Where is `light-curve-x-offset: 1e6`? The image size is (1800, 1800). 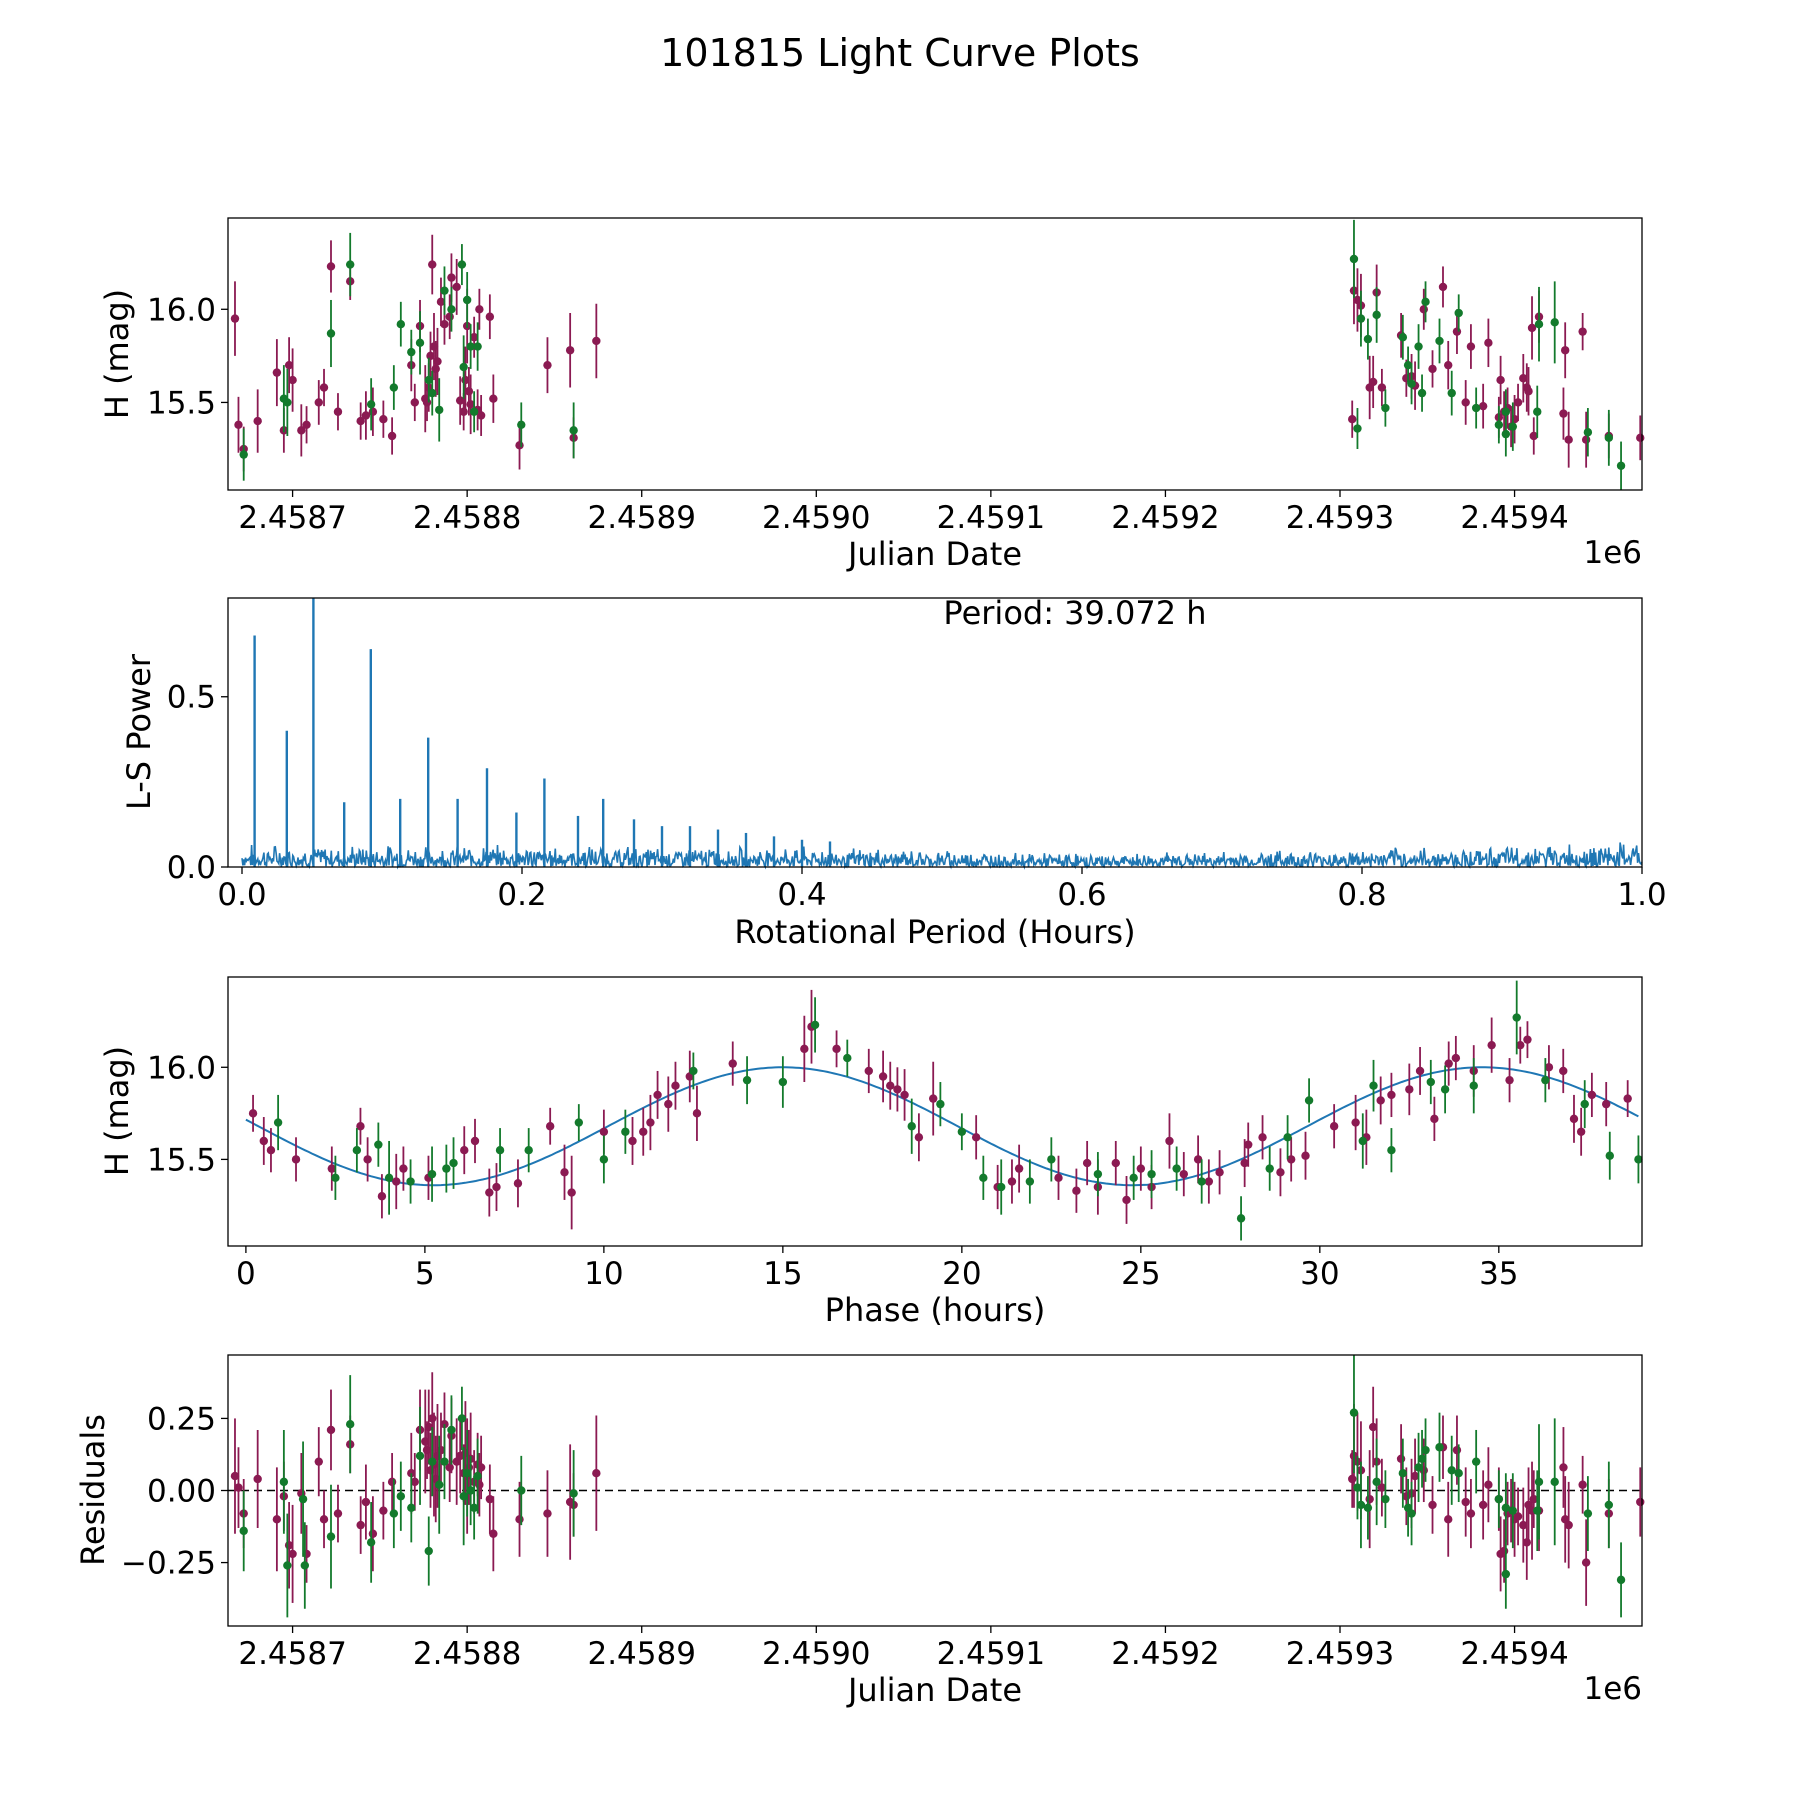 light-curve-x-offset: 1e6 is located at coordinates (1612, 553).